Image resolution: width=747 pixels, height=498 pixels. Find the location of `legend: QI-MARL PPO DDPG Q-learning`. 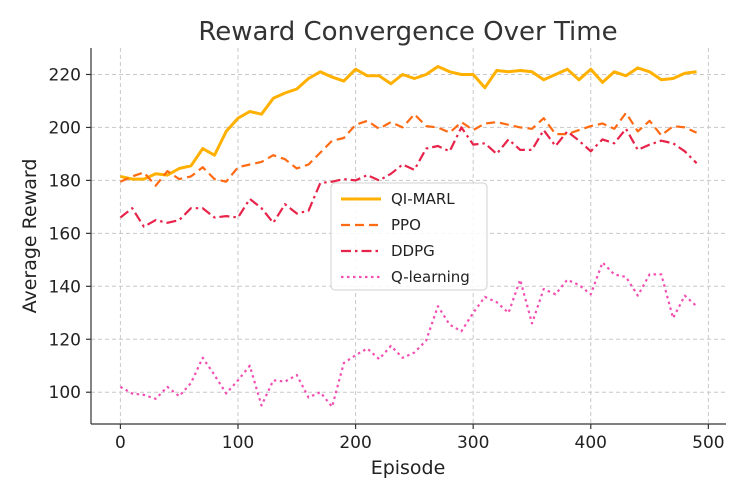

legend: QI-MARL PPO DDPG Q-learning is located at coordinates (409, 236).